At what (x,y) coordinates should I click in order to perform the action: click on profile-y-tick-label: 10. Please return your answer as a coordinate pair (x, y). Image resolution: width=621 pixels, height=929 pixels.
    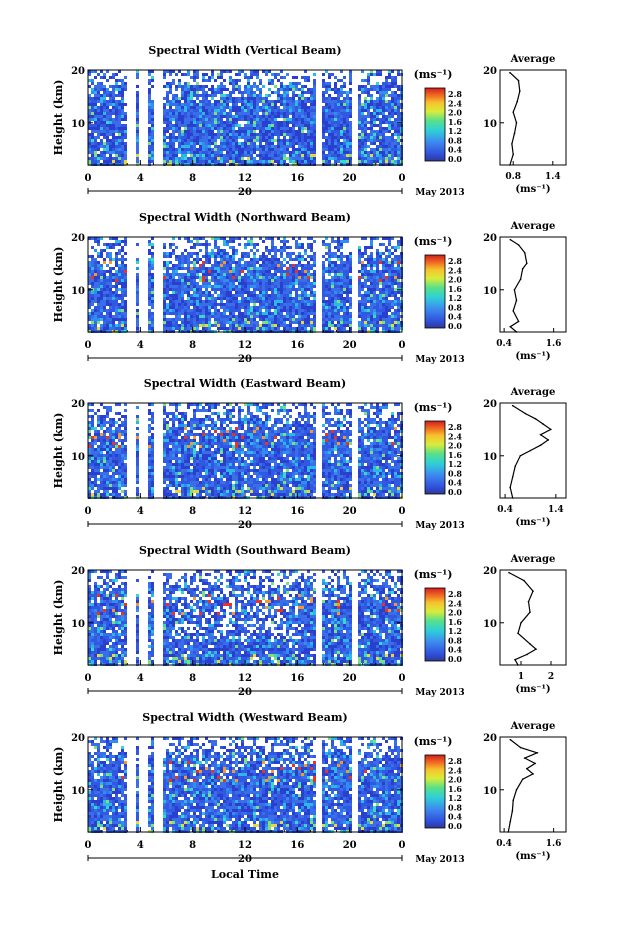
    Looking at the image, I should click on (490, 124).